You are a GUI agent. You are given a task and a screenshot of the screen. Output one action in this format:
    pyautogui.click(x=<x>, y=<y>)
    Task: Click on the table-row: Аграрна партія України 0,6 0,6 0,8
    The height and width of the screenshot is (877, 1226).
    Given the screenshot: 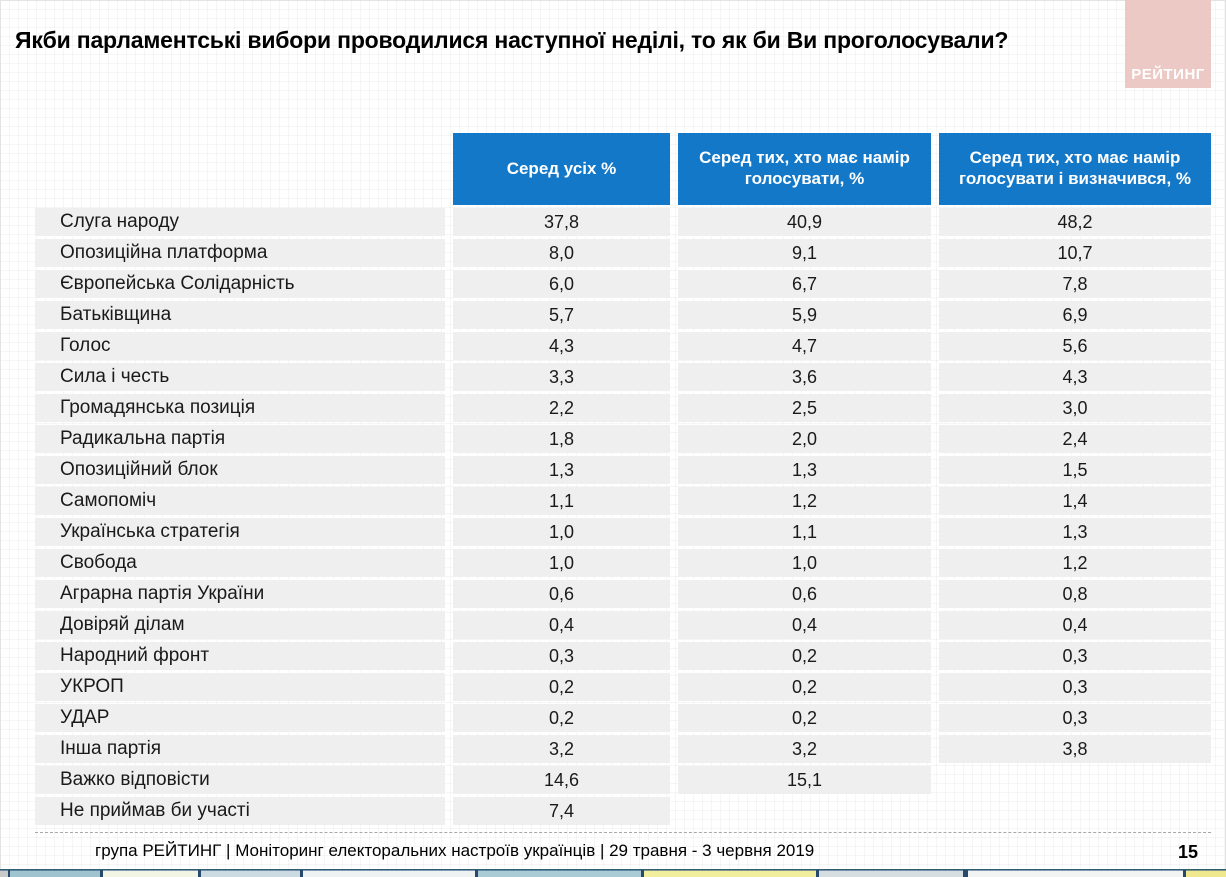 What is the action you would take?
    pyautogui.click(x=623, y=594)
    